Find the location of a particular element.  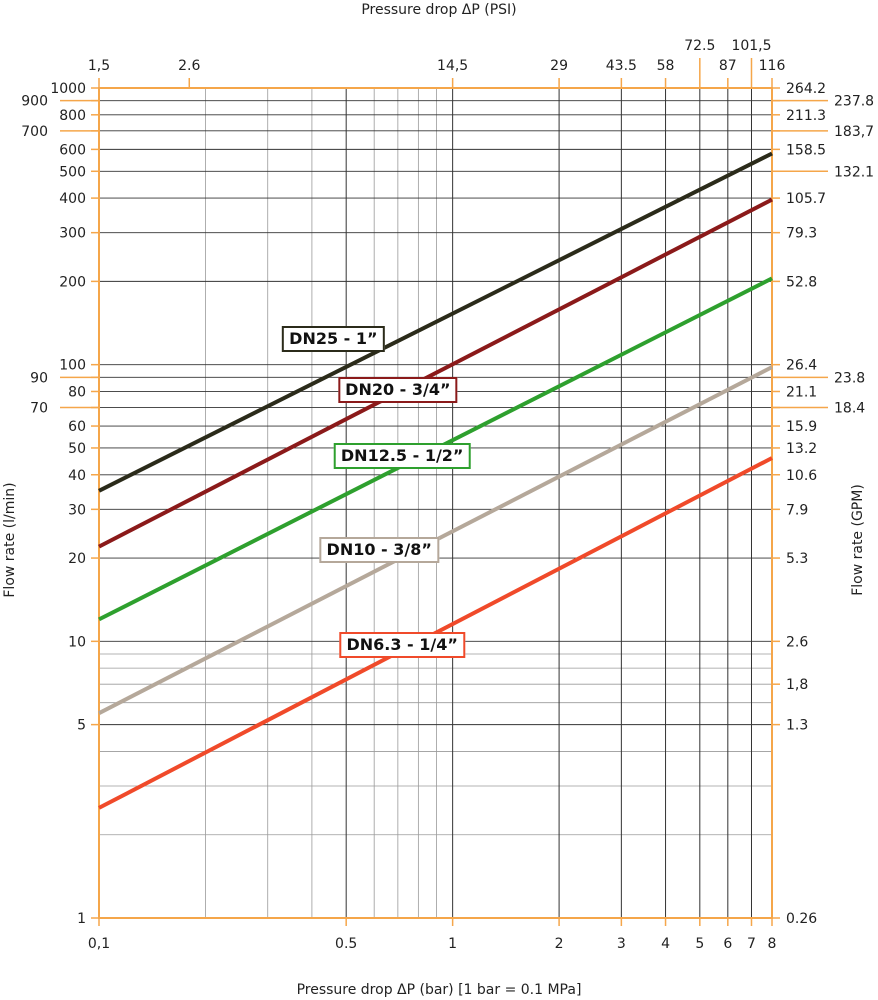

series-label: DN20 - 3/4” is located at coordinates (398, 389).